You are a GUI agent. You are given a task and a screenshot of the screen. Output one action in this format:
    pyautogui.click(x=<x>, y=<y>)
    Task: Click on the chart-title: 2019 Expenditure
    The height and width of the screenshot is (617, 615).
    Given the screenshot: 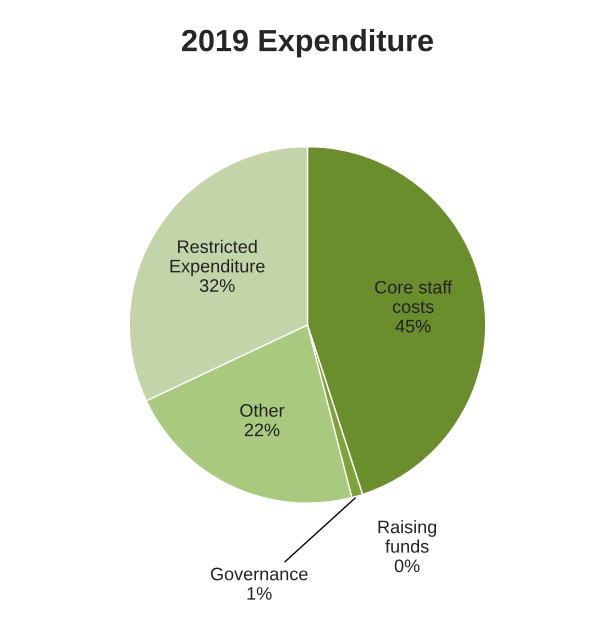 What is the action you would take?
    pyautogui.click(x=307, y=43)
    